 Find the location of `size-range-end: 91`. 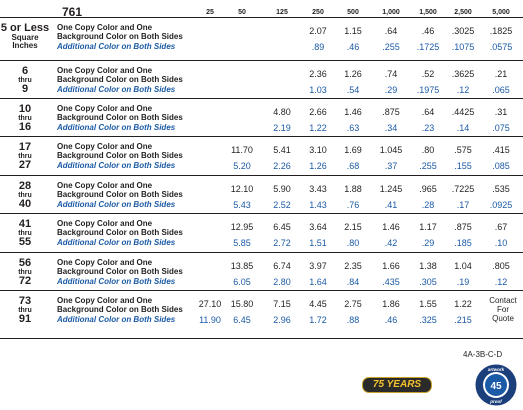

size-range-end: 91 is located at coordinates (25, 319).